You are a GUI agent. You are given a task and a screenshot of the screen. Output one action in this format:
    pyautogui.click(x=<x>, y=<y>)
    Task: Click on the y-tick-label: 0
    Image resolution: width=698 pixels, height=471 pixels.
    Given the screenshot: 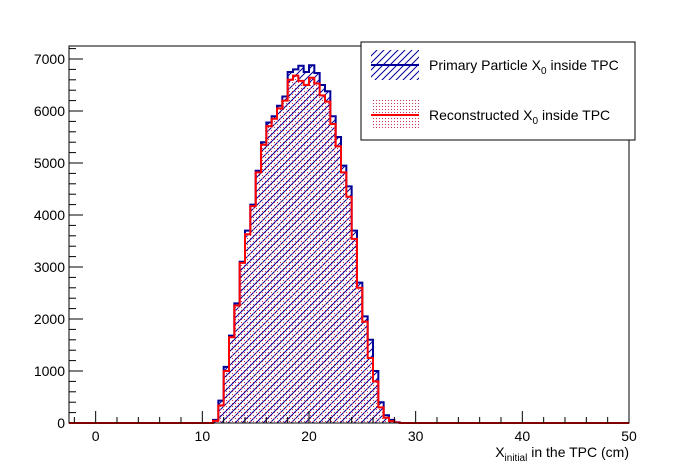 What is the action you would take?
    pyautogui.click(x=61, y=423)
    